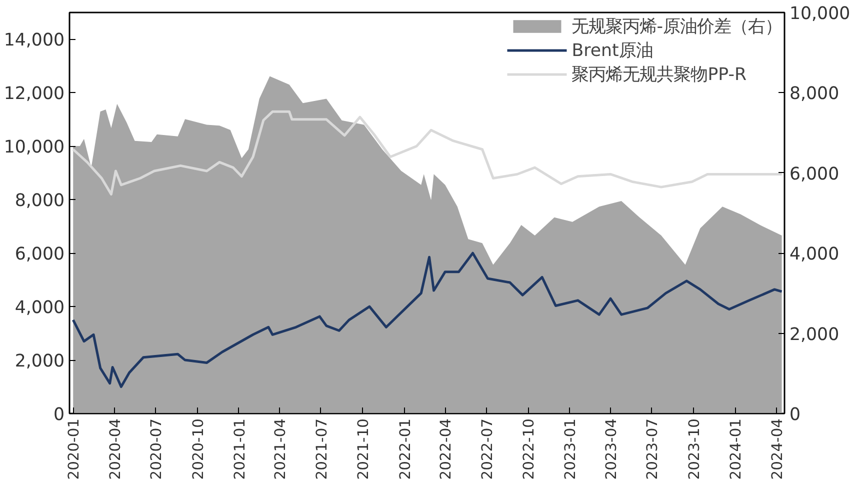 The height and width of the screenshot is (482, 853). What do you see at coordinates (405, 449) in the screenshot?
I see `x-tick-label: 2022-01` at bounding box center [405, 449].